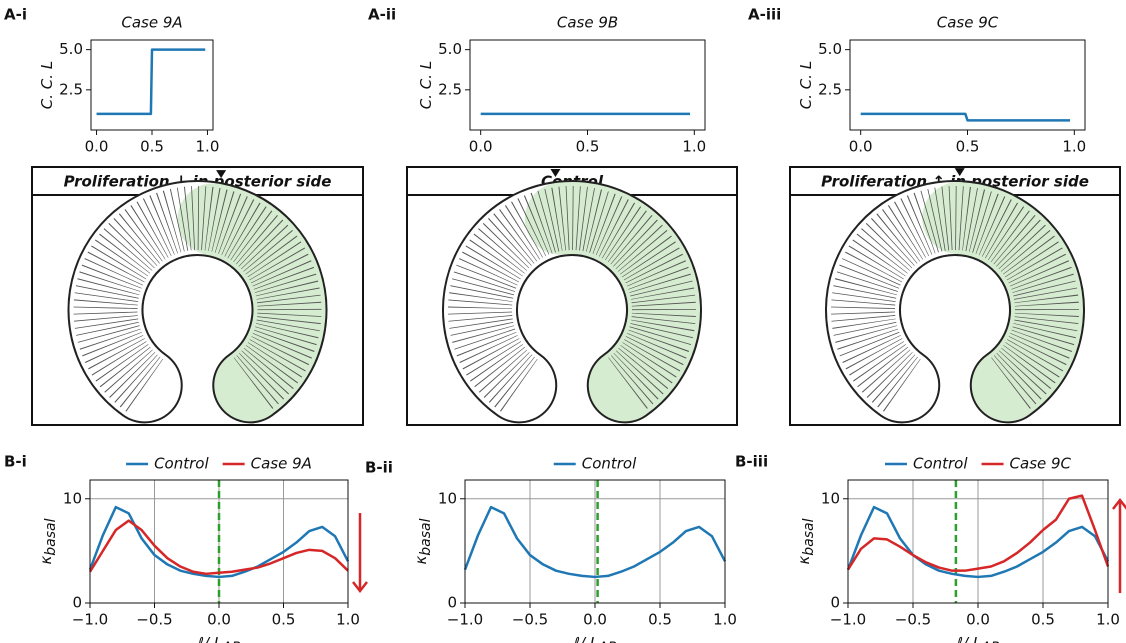  I want to click on panel-label: A-iii, so click(764, 15).